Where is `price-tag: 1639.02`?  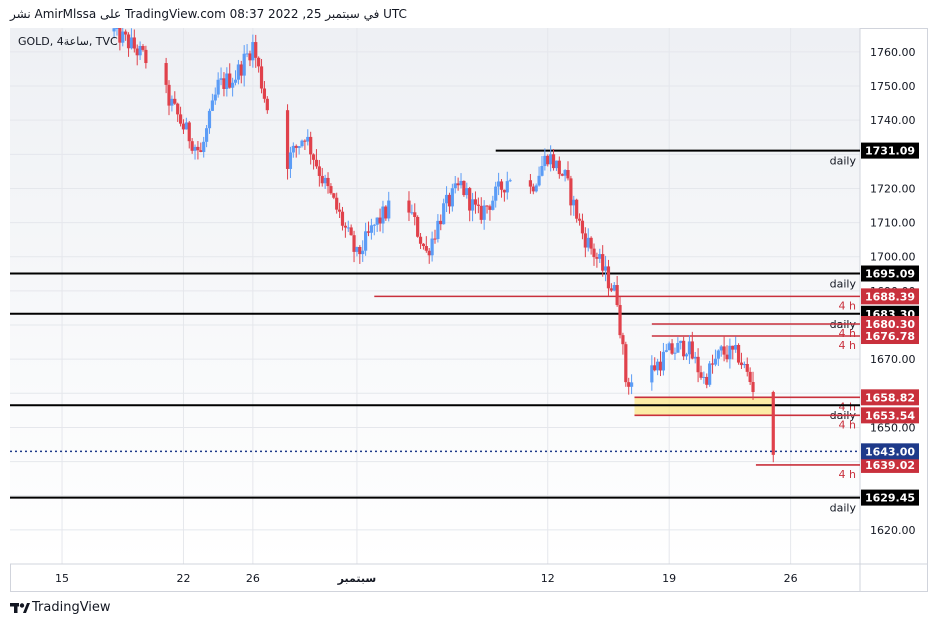 price-tag: 1639.02 is located at coordinates (890, 464).